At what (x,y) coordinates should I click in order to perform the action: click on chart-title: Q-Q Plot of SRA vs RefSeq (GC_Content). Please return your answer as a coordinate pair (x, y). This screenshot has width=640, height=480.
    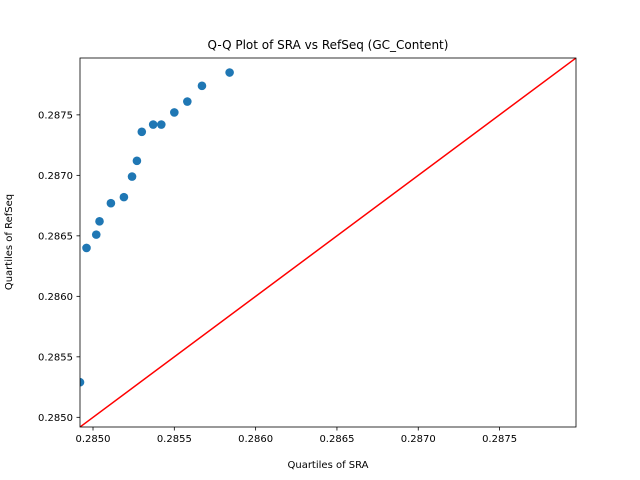
    Looking at the image, I should click on (328, 45).